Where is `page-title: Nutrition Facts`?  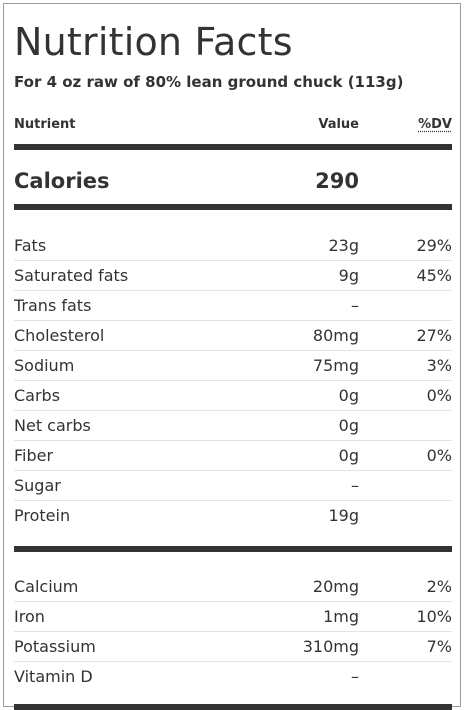 page-title: Nutrition Facts is located at coordinates (153, 42).